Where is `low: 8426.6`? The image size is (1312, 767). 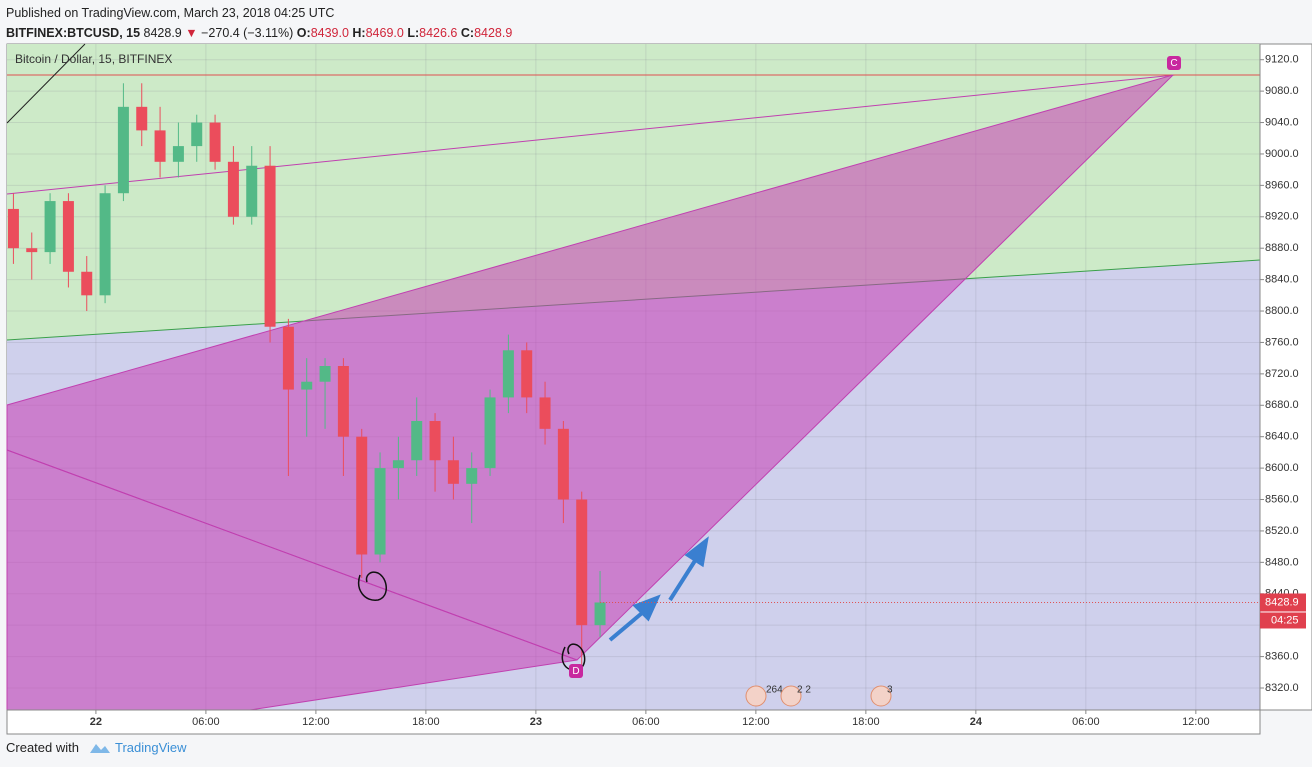 low: 8426.6 is located at coordinates (438, 33).